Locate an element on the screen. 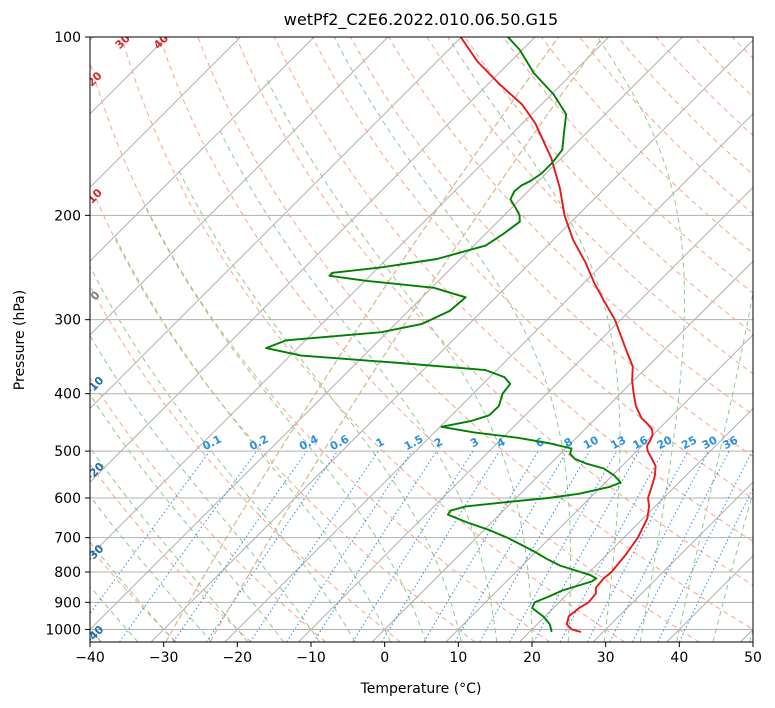 The height and width of the screenshot is (708, 775). mixing-ratio-label: 20 is located at coordinates (665, 442).